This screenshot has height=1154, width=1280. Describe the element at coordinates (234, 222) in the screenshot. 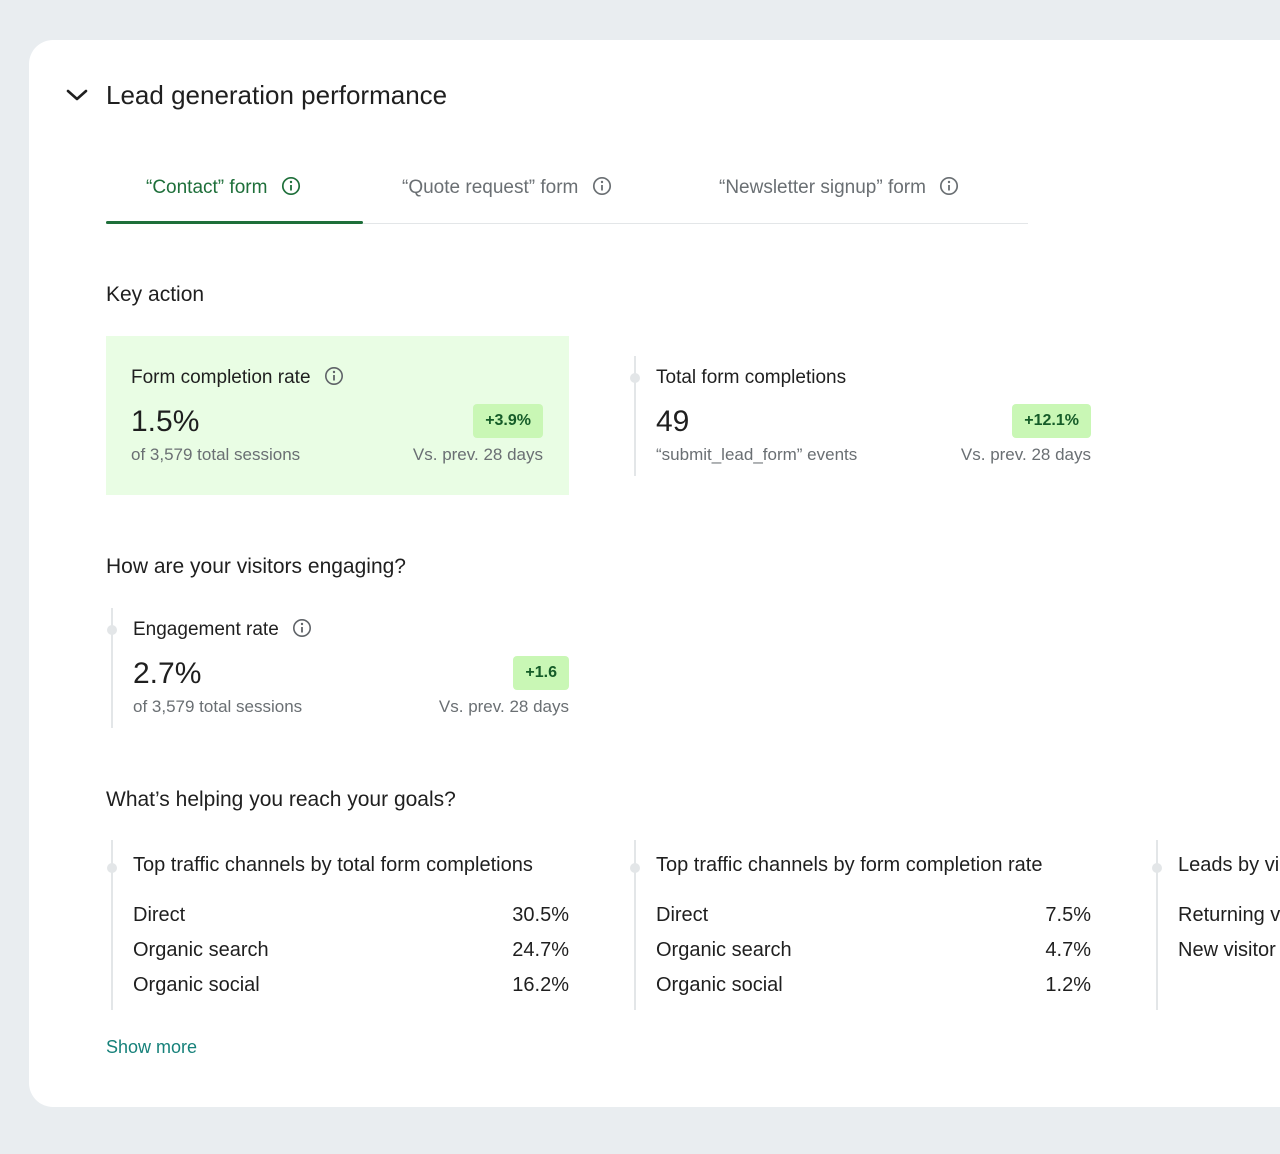

I see `active-tab-indicator` at that location.